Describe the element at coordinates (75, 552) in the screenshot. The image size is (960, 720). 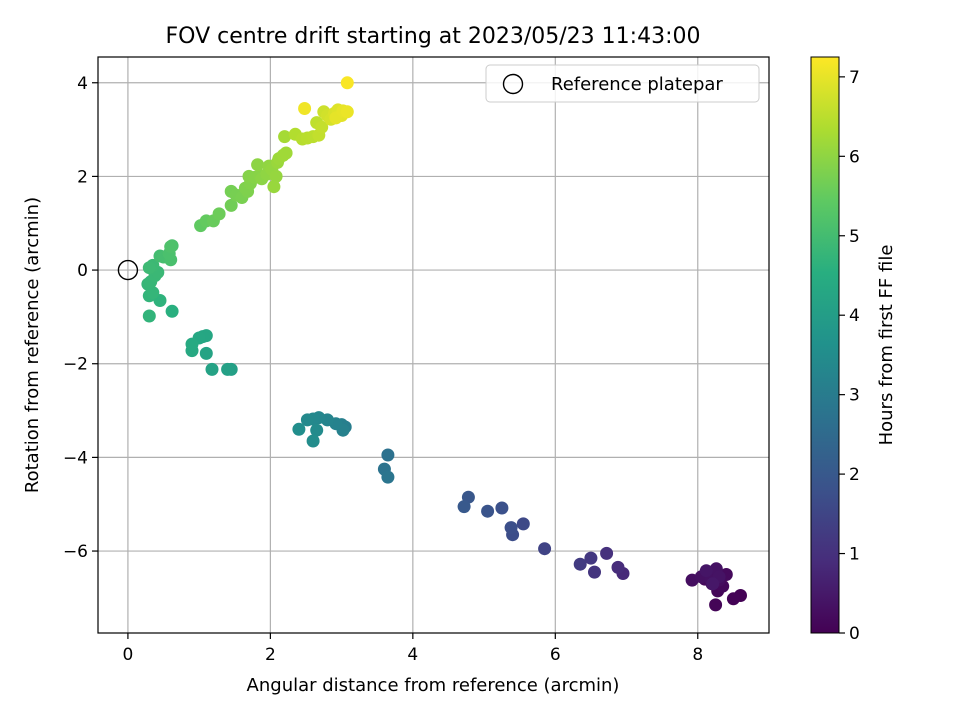
I see `y-tick-label: −6` at that location.